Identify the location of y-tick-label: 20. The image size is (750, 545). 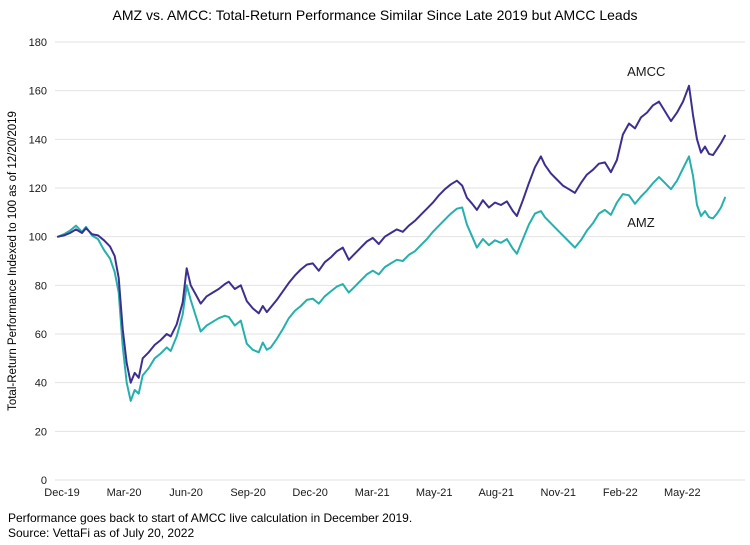
(41, 432).